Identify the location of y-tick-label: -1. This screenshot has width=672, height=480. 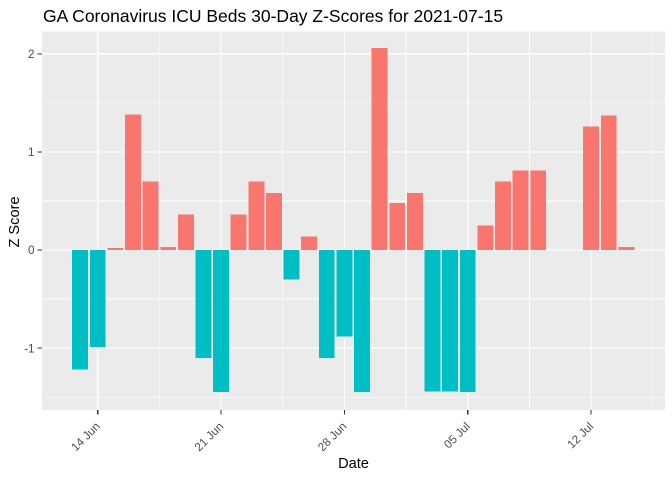
(29, 348).